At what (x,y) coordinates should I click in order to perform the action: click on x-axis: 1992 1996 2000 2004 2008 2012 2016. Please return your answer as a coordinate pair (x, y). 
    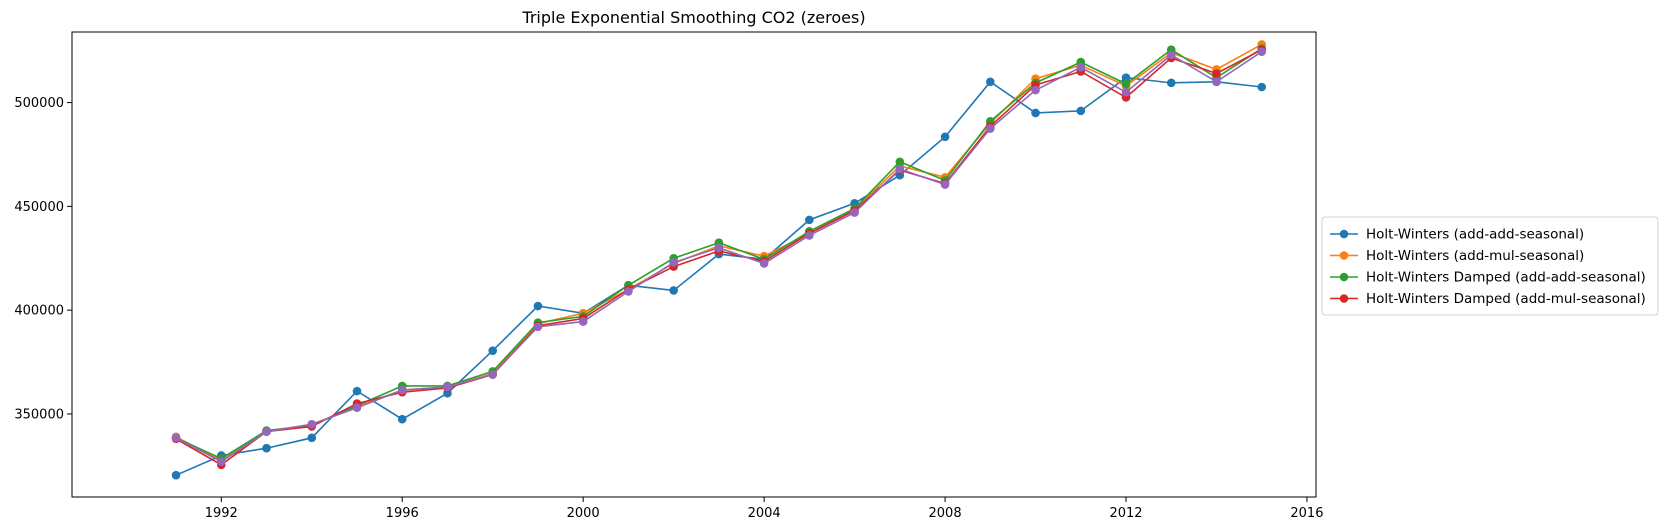
    Looking at the image, I should click on (764, 509).